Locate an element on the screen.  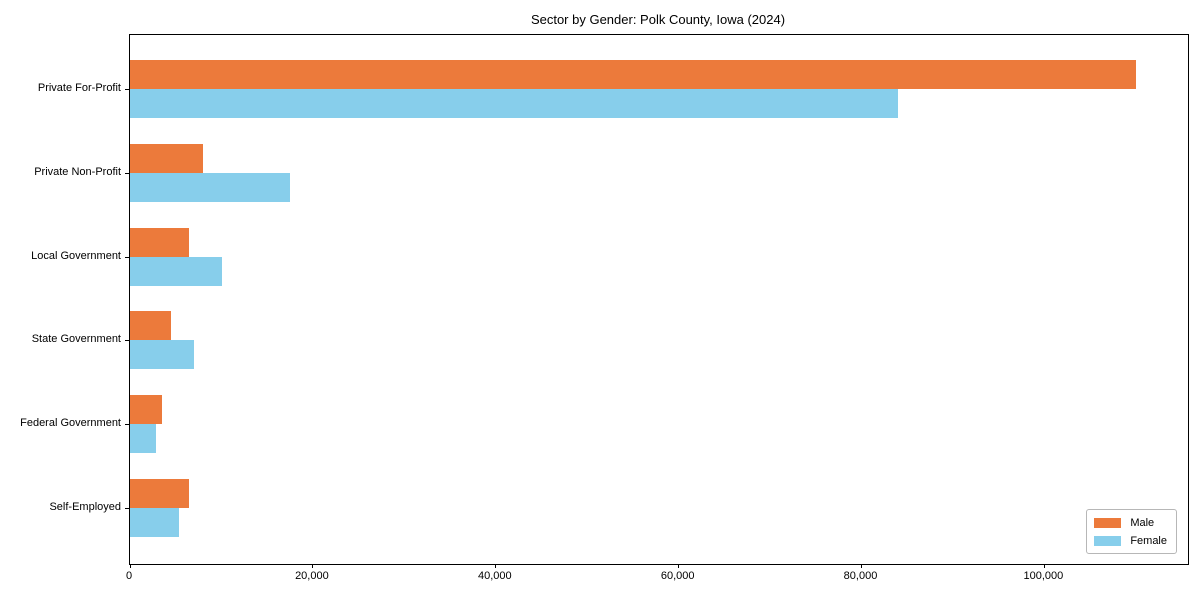
bar-female-private-non-profit is located at coordinates (210, 187).